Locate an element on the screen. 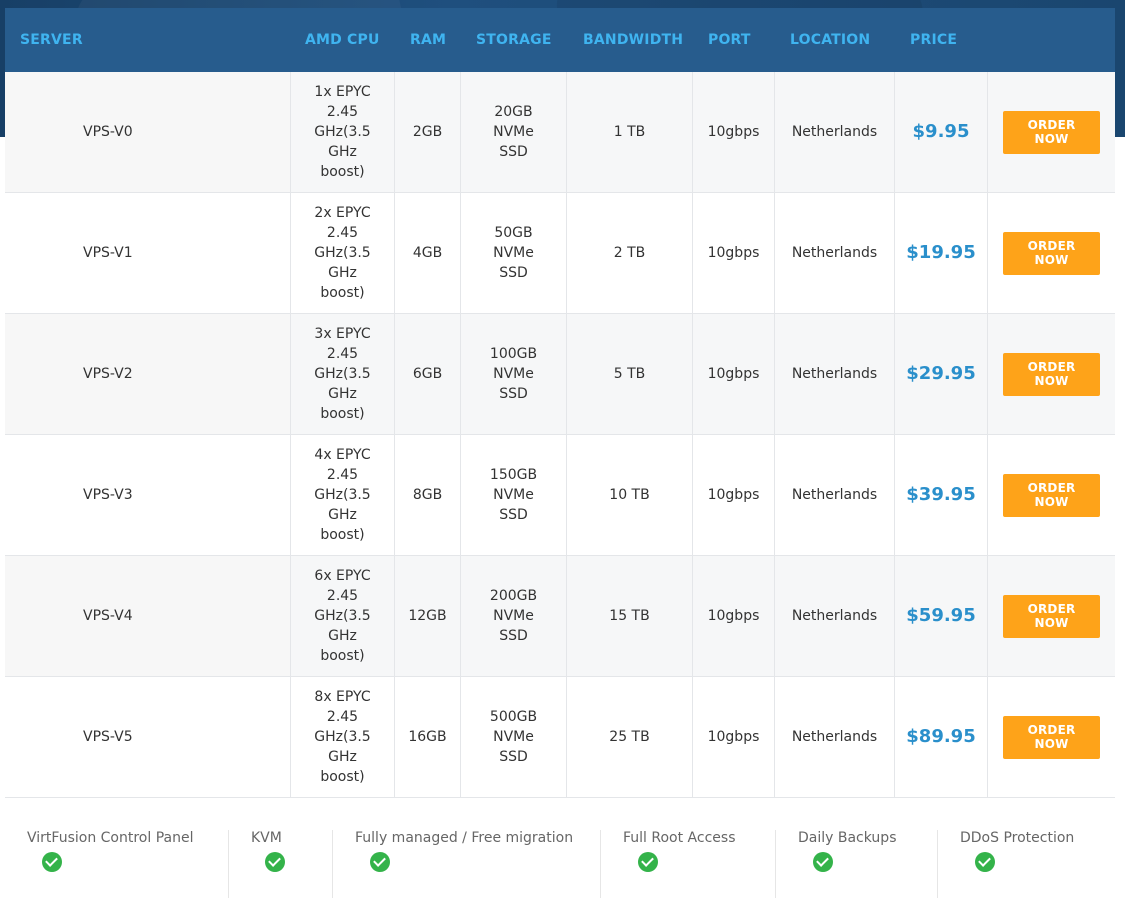 Image resolution: width=1125 pixels, height=910 pixels. storage-spec: 20GB NVMe SSD is located at coordinates (514, 132).